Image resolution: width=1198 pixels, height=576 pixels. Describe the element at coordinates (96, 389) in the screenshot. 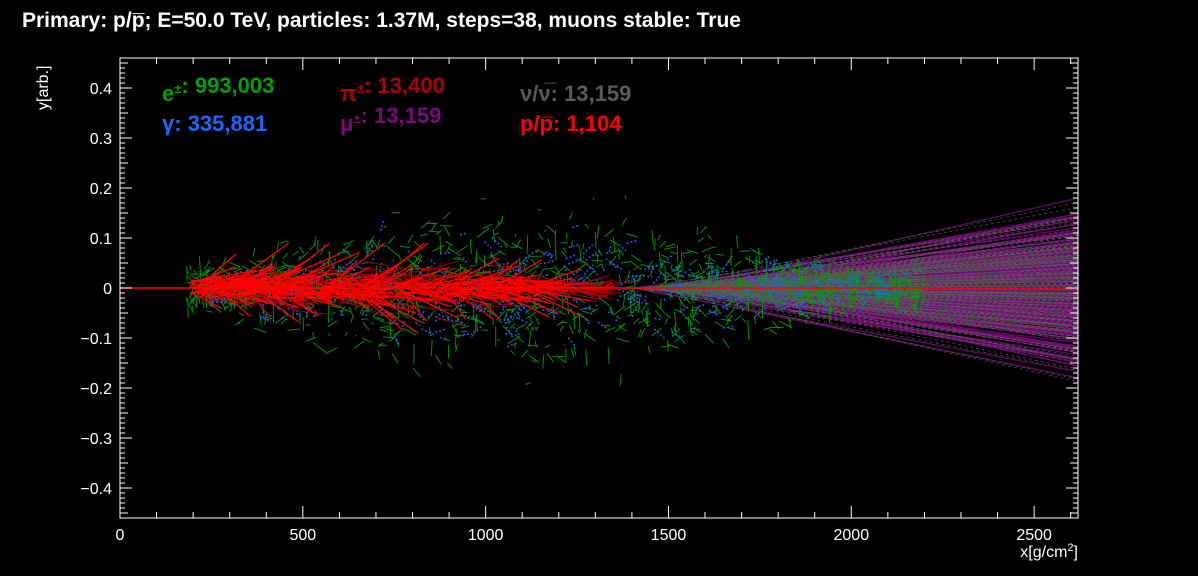

I see `y-tick-label: −0.2` at that location.